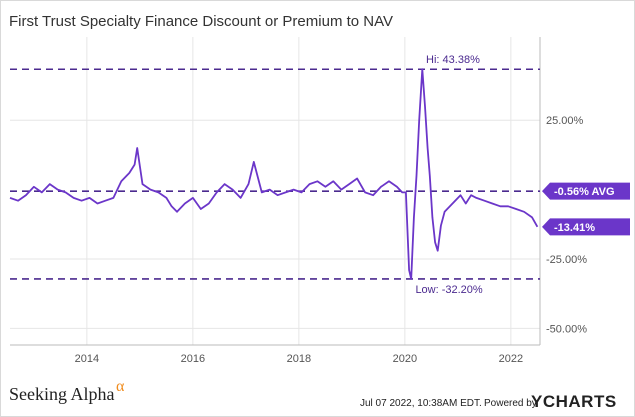  What do you see at coordinates (62, 394) in the screenshot?
I see `seeking-alpha-logo: Seeking Alpha` at bounding box center [62, 394].